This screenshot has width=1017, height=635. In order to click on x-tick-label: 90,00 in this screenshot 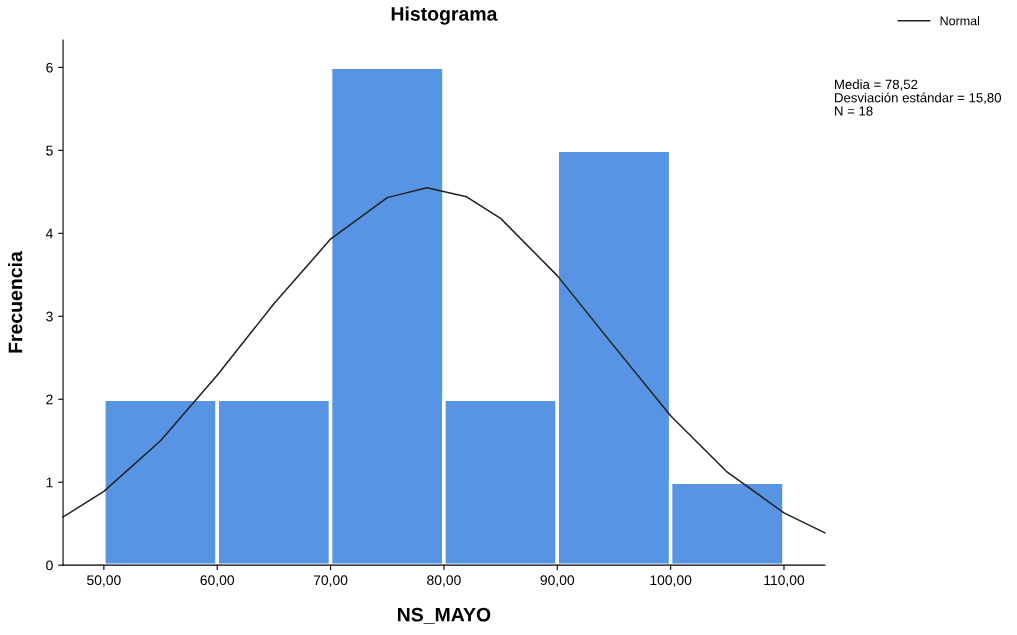, I will do `click(557, 581)`.